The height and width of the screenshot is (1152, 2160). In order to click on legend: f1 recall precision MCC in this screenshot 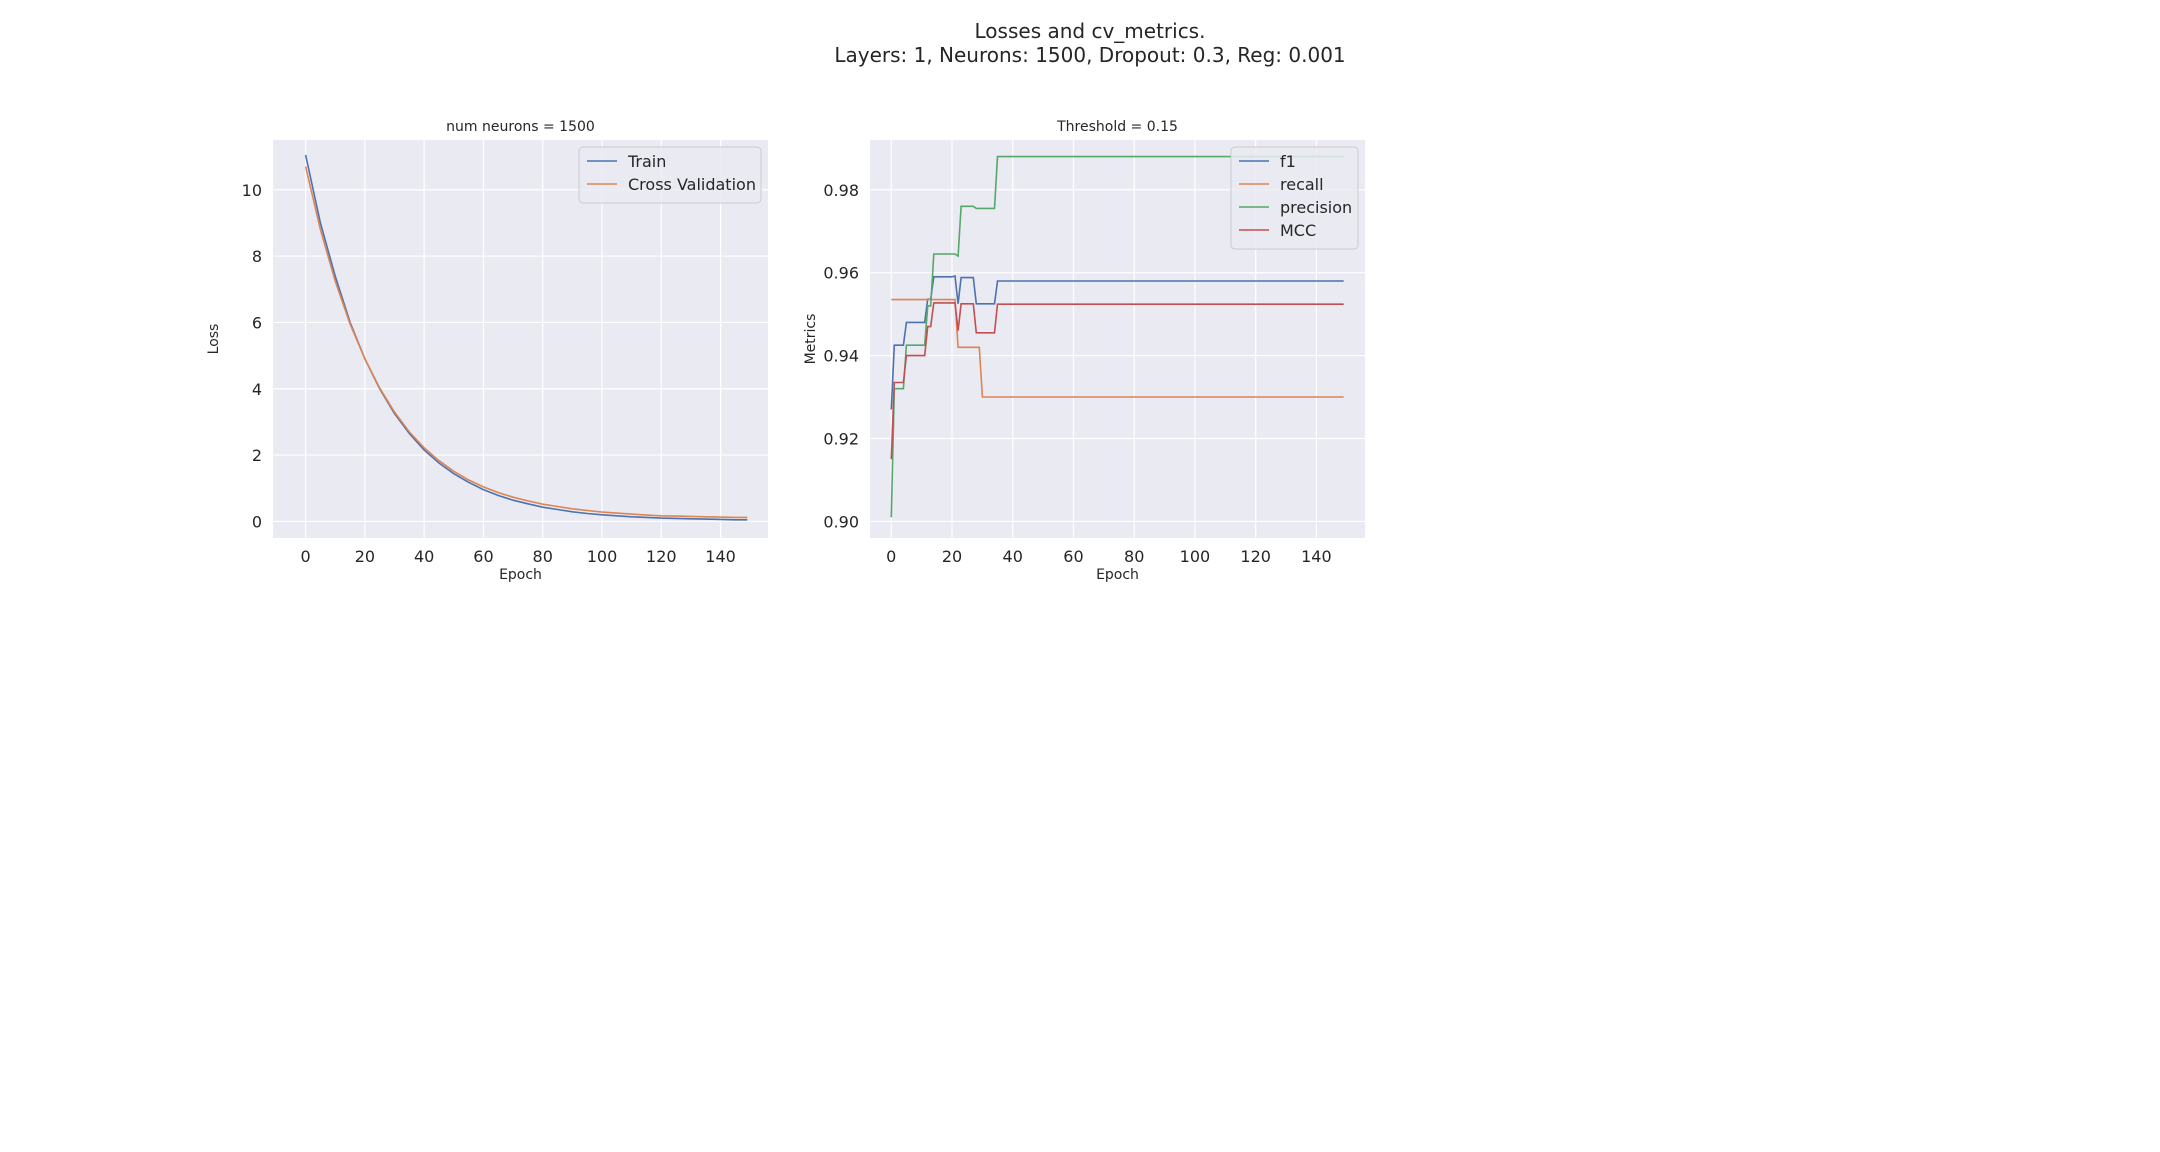, I will do `click(1294, 198)`.